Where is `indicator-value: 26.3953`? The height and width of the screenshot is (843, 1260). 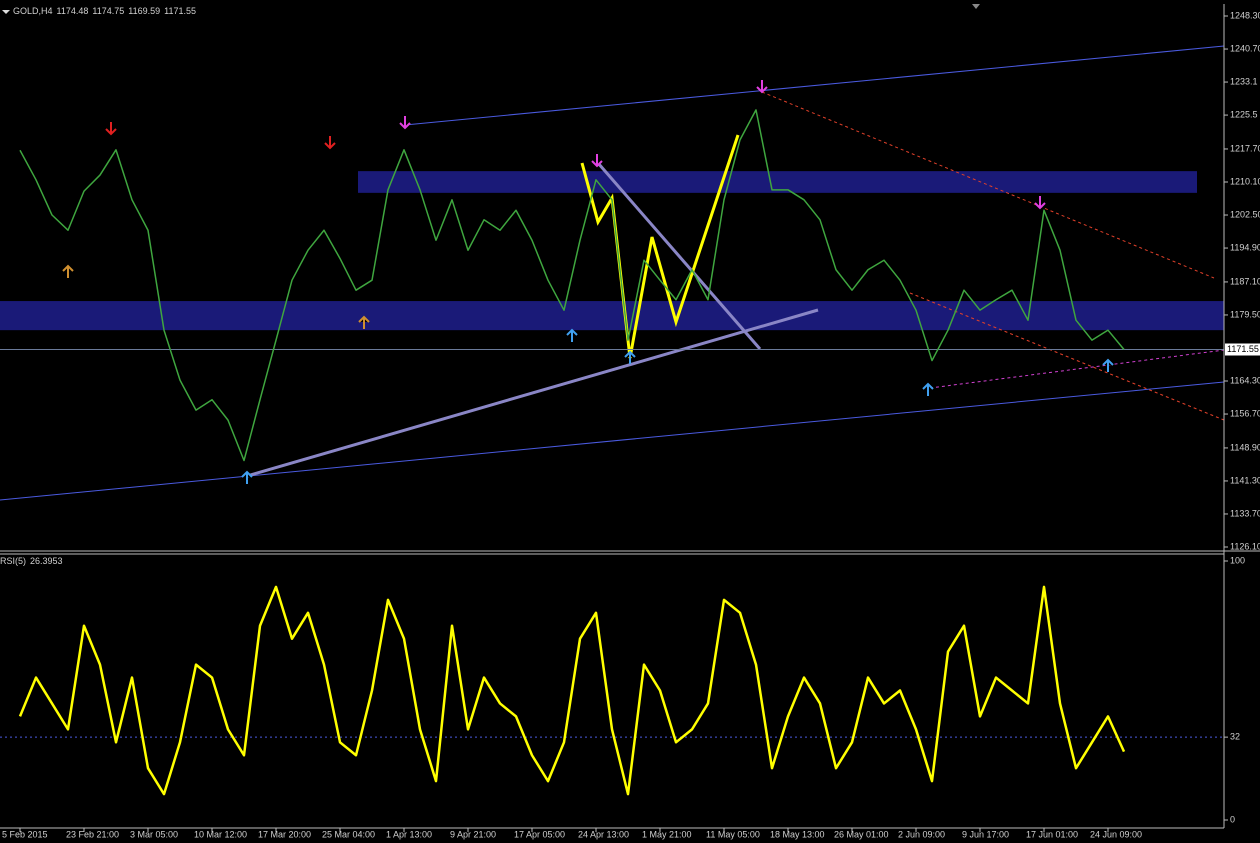
indicator-value: 26.3953 is located at coordinates (46, 561).